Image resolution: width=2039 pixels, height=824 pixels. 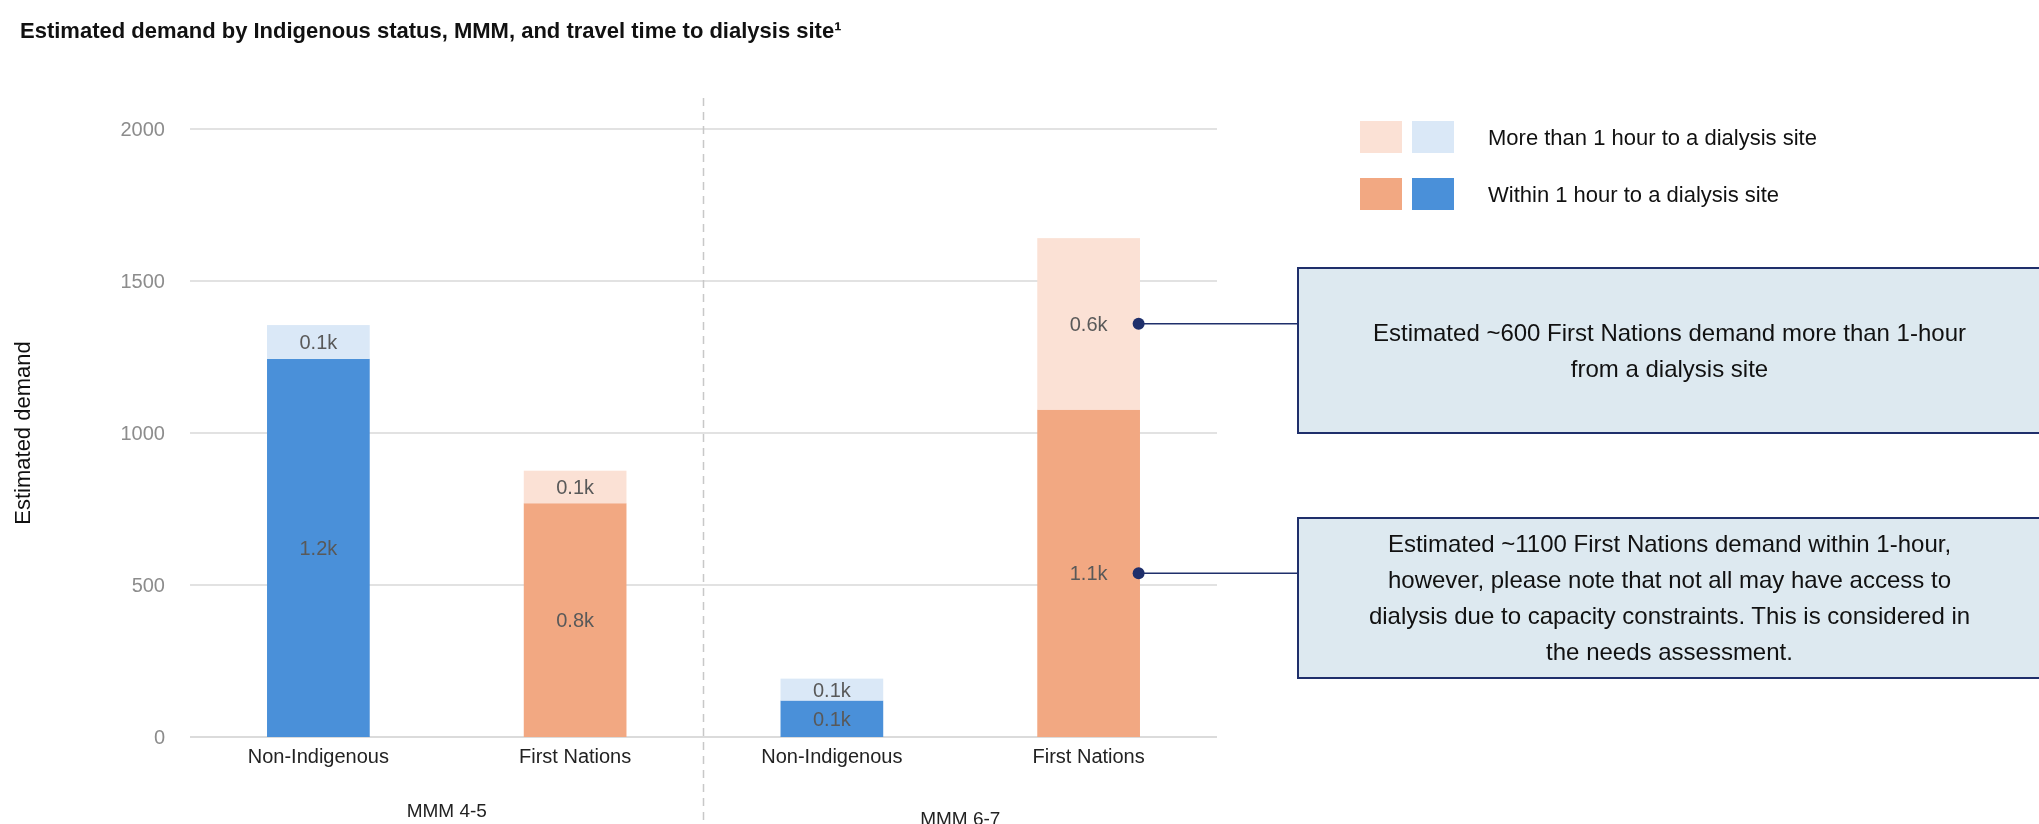 What do you see at coordinates (22, 433) in the screenshot?
I see `y-axis-title: Estimated demand` at bounding box center [22, 433].